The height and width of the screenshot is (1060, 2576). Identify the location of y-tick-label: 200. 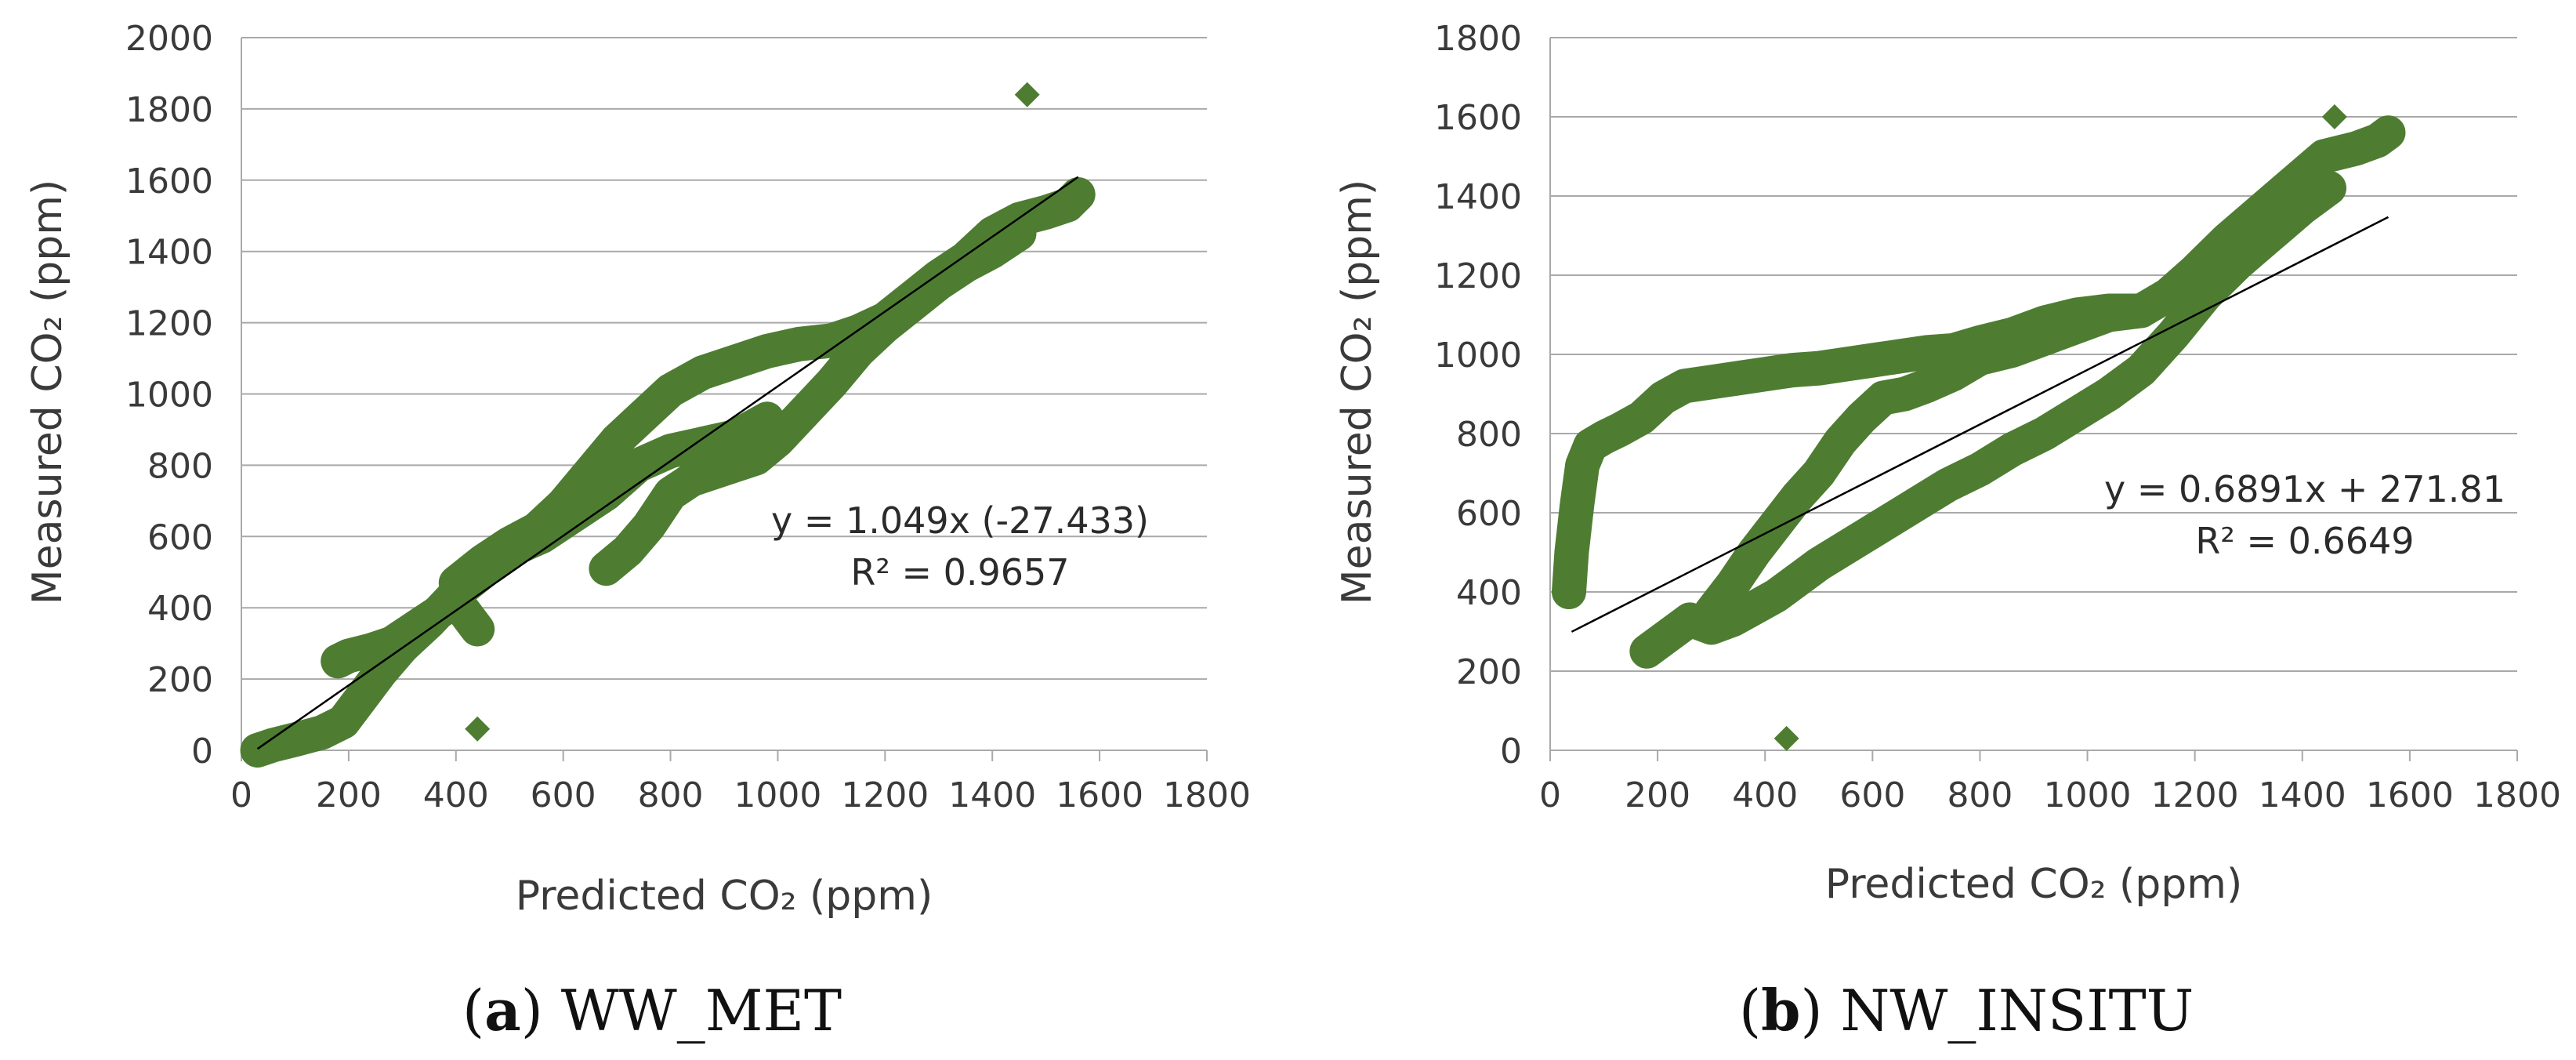
(1489, 672).